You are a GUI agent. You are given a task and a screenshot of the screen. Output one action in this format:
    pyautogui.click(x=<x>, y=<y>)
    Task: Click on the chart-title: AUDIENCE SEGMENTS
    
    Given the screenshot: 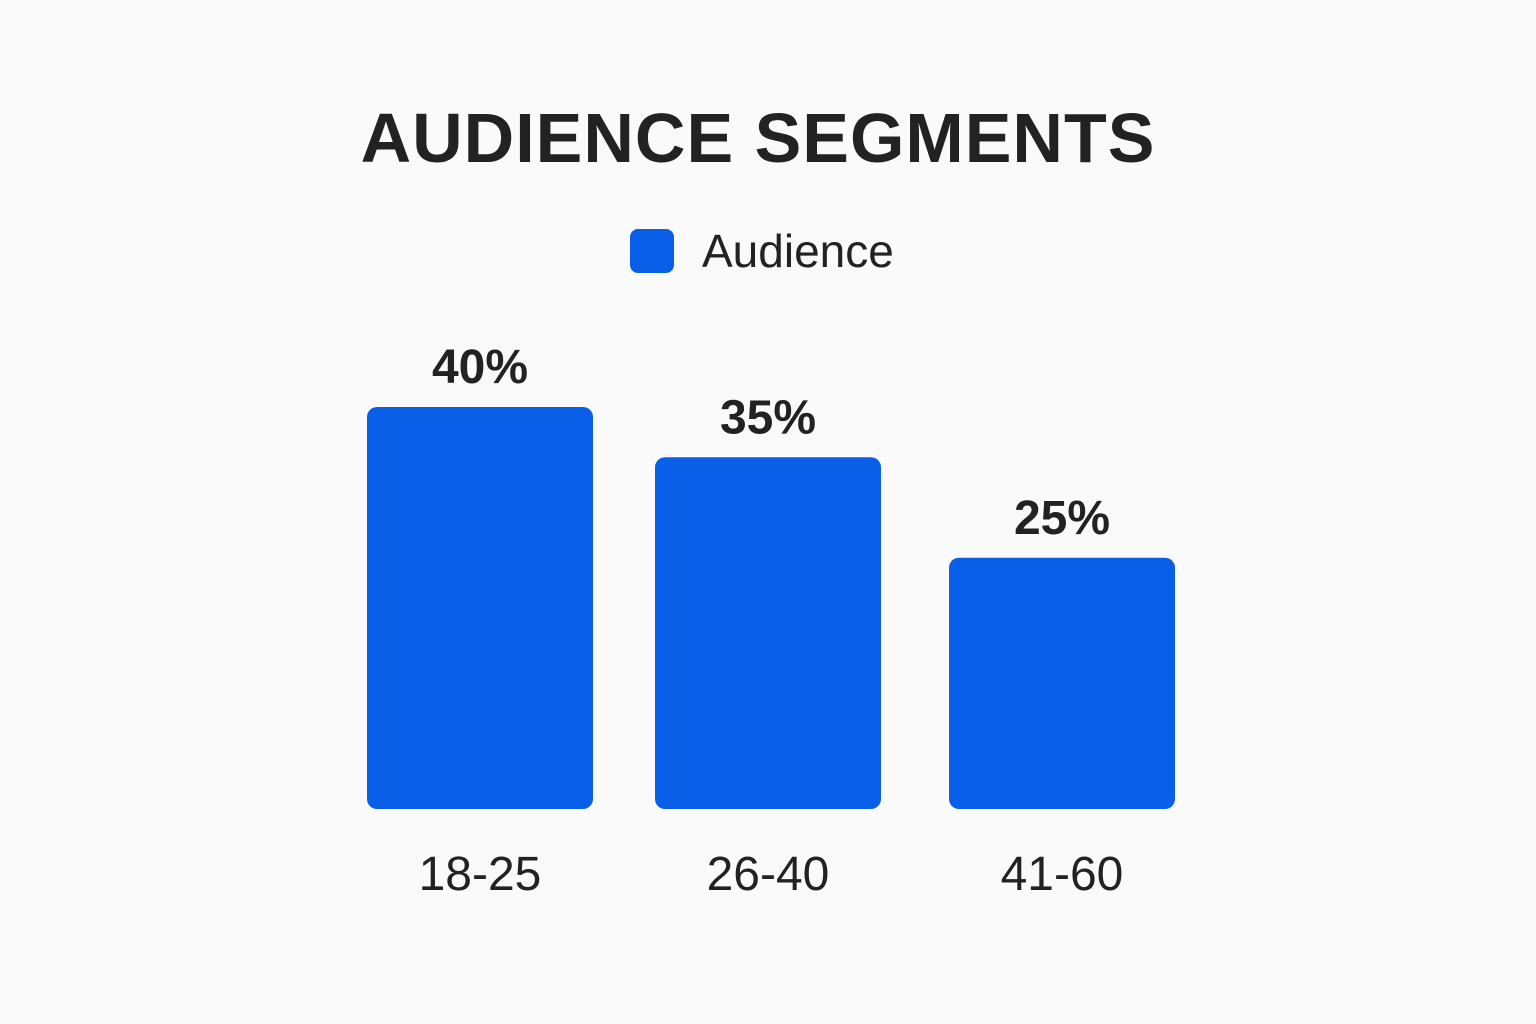 What is the action you would take?
    pyautogui.click(x=758, y=138)
    